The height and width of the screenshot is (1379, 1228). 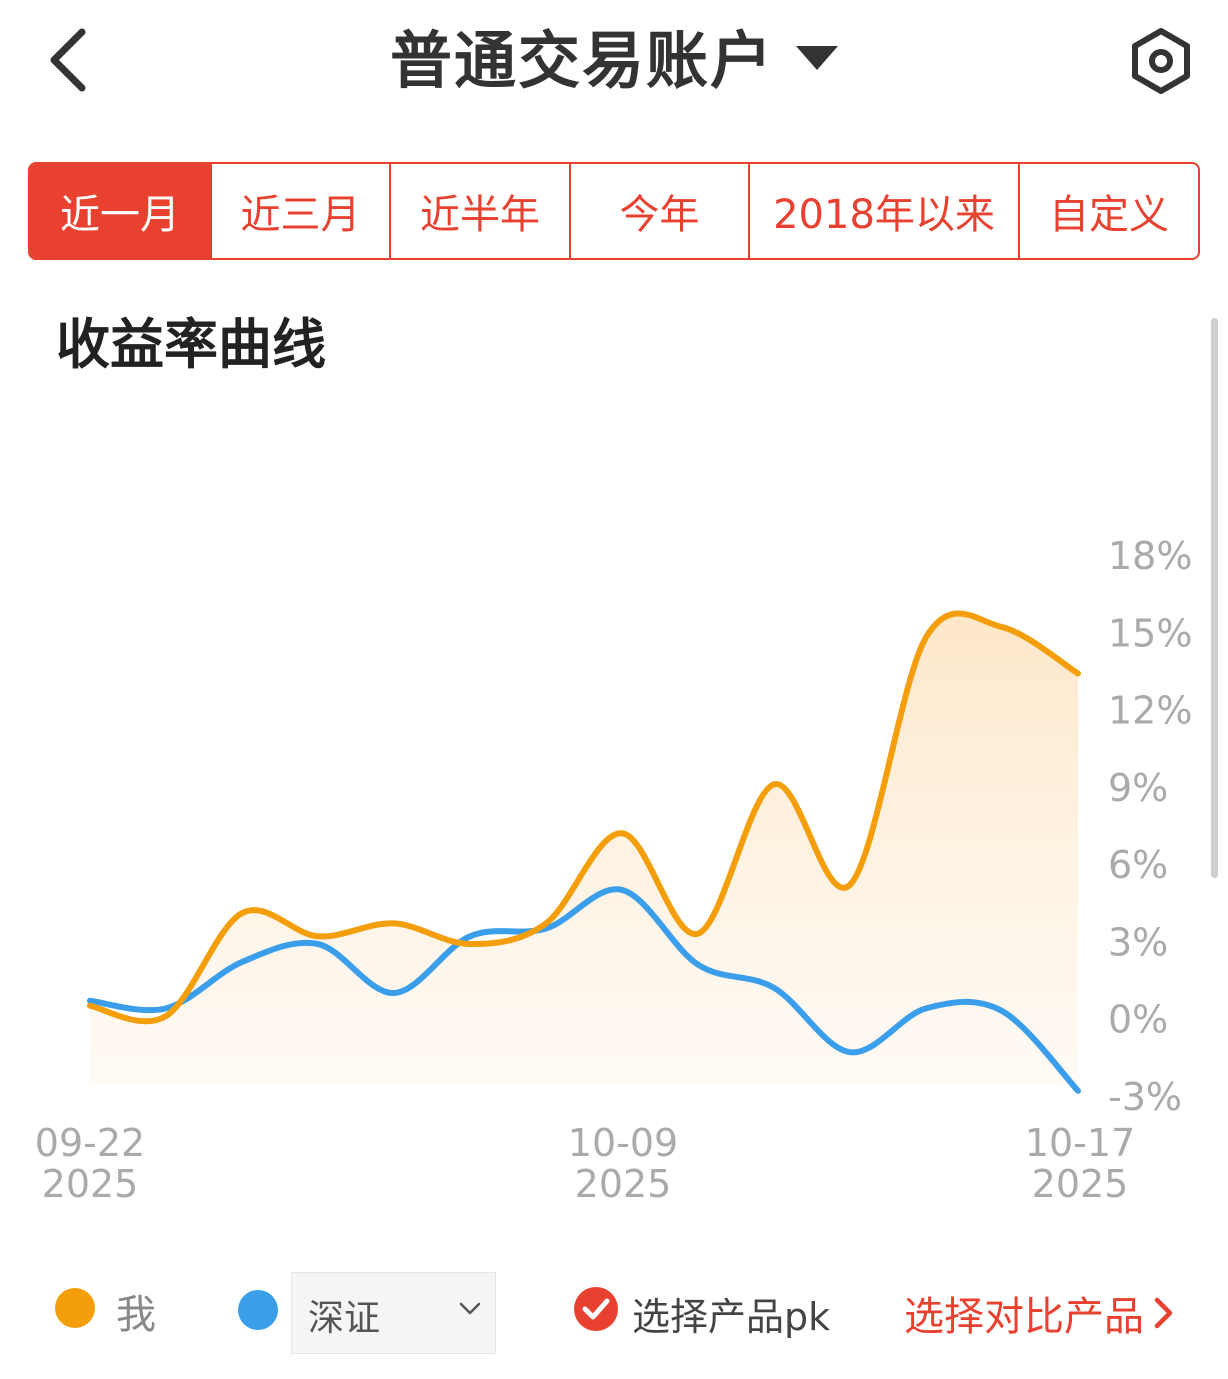 I want to click on y-tick-label: -3%, so click(x=1145, y=1097).